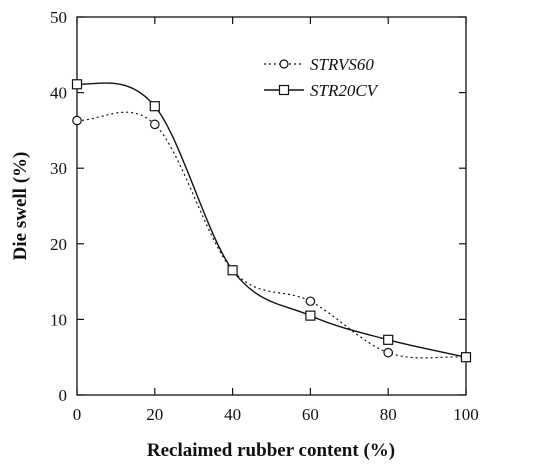 The height and width of the screenshot is (469, 550). Describe the element at coordinates (58, 244) in the screenshot. I see `y-tick-label: 20` at that location.